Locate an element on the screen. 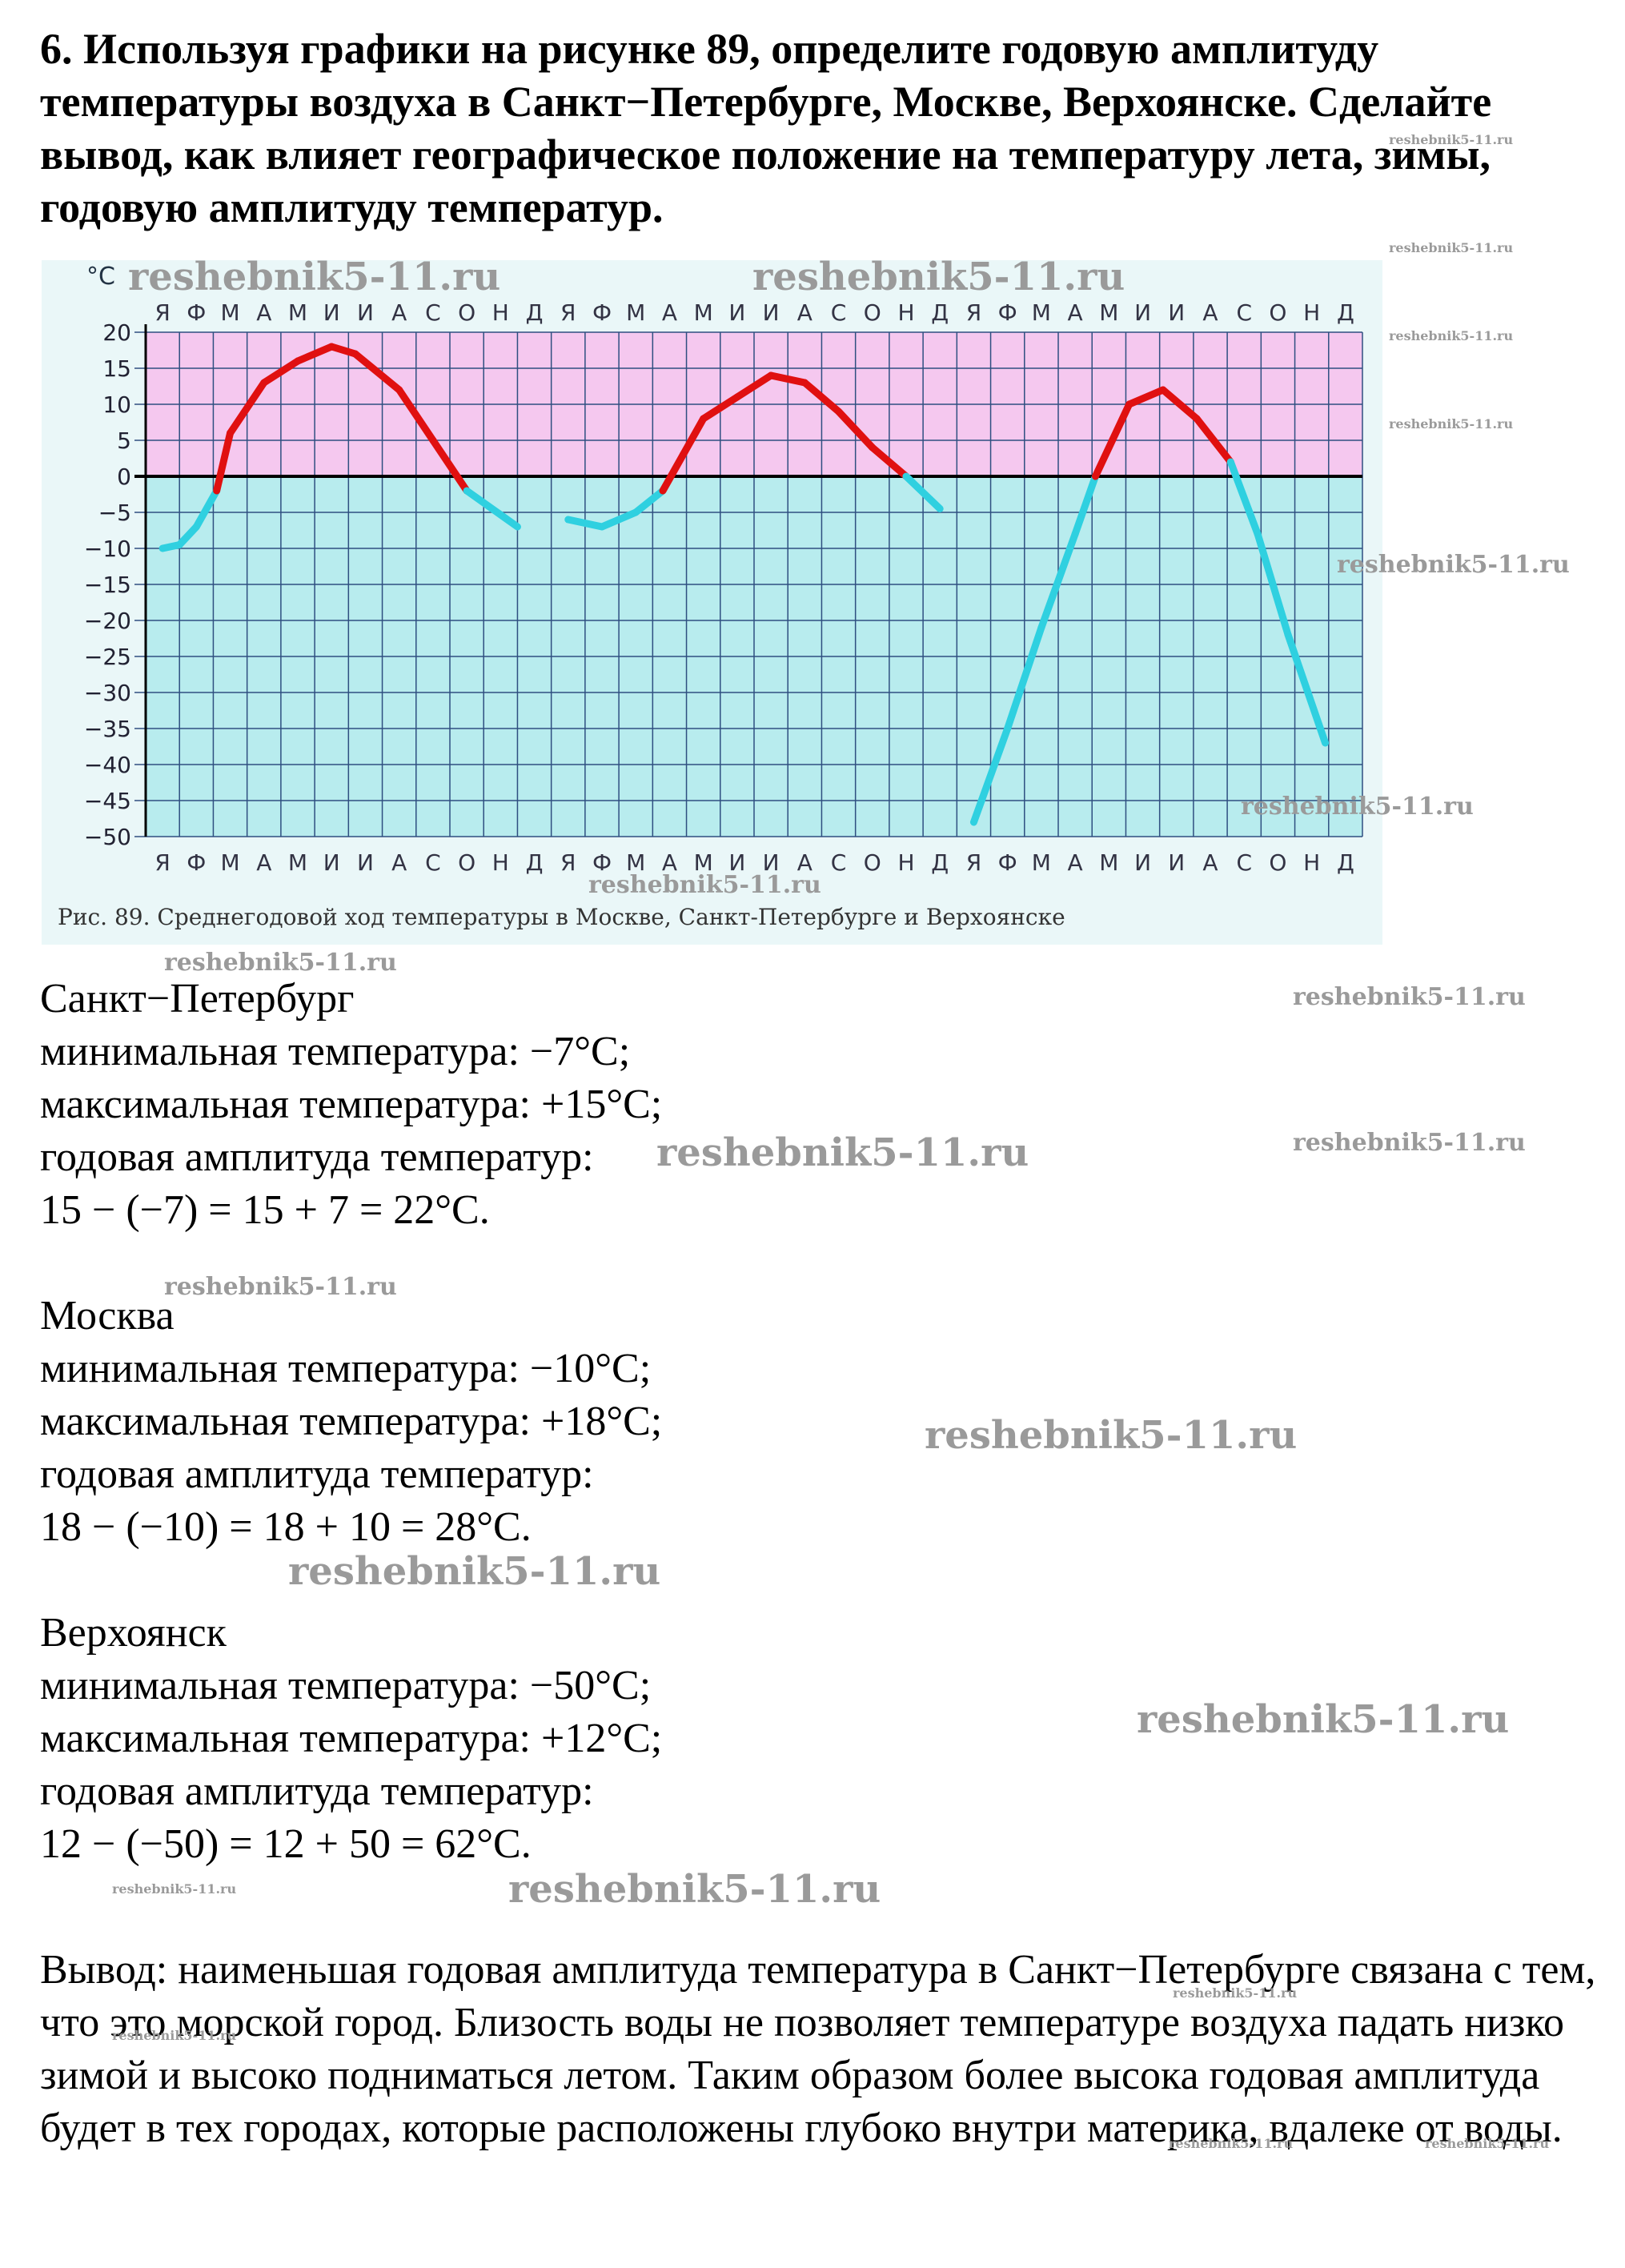 The height and width of the screenshot is (2268, 1625). y-tick-label: −15 is located at coordinates (107, 585).